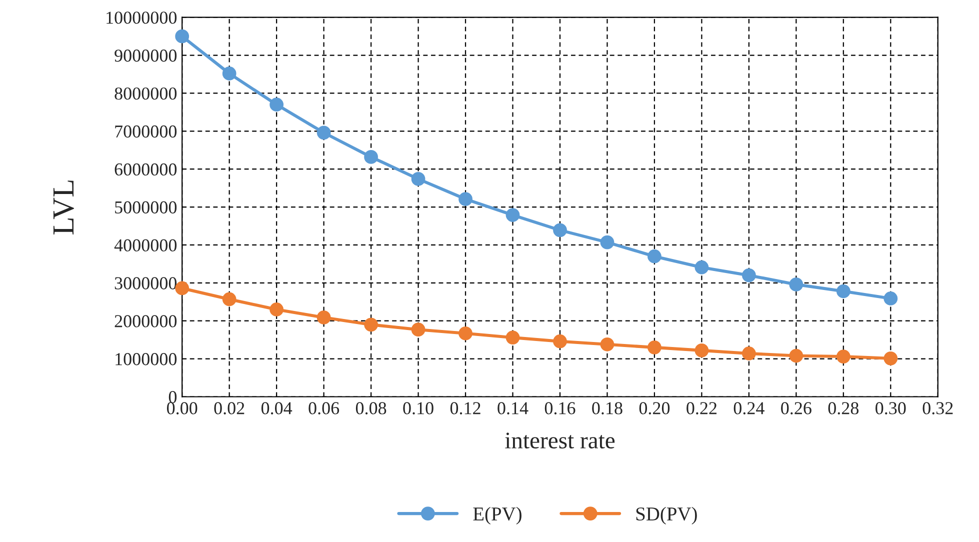 Image resolution: width=979 pixels, height=542 pixels. I want to click on y-tick-label: 3000000, so click(145, 283).